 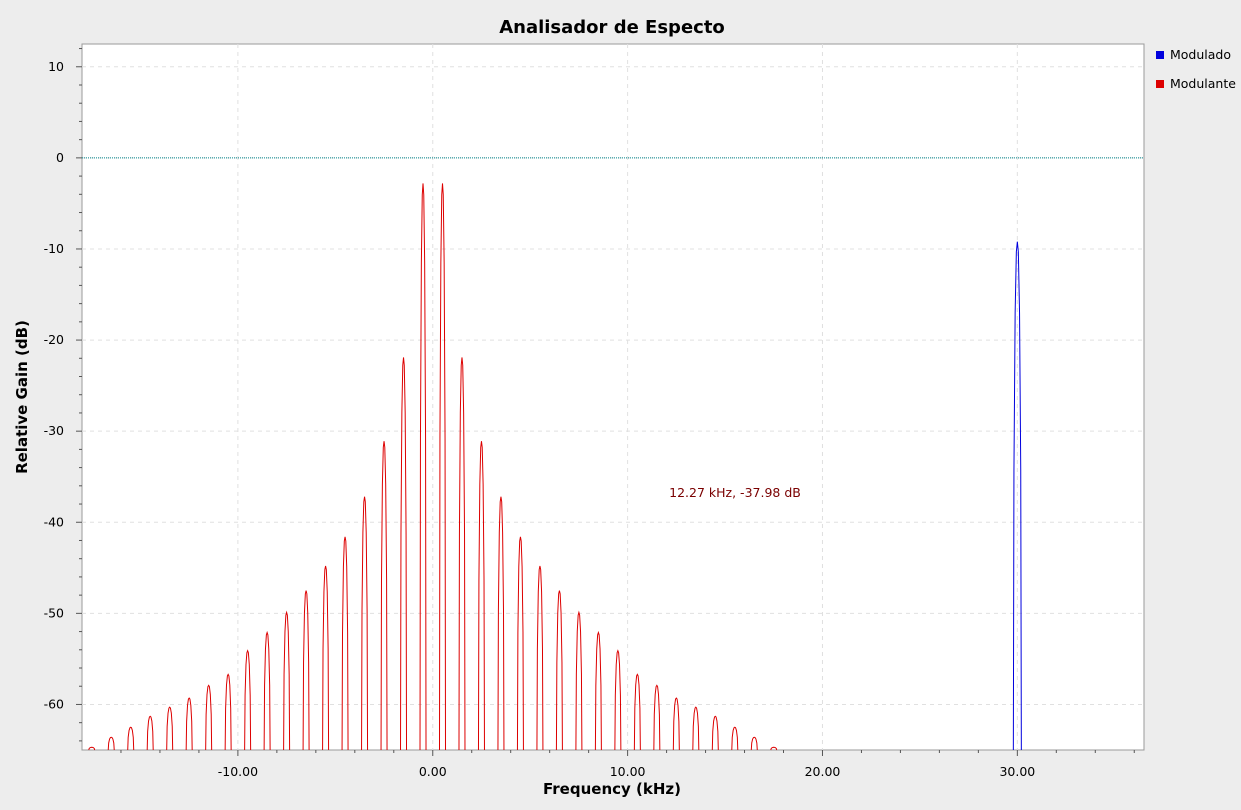 I want to click on series-modulado, so click(x=1017, y=496).